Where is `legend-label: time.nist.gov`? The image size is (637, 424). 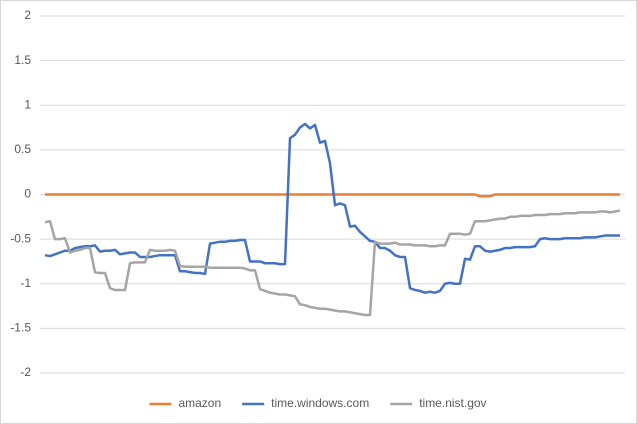
legend-label: time.nist.gov is located at coordinates (452, 403).